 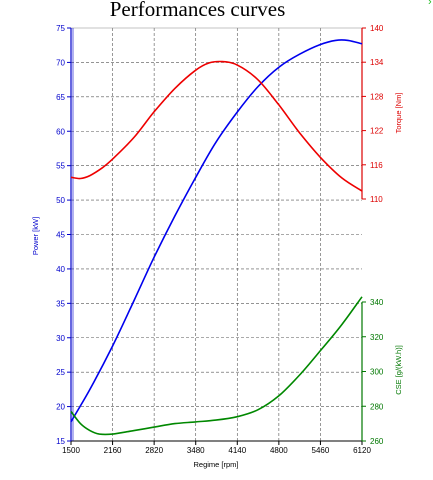 What do you see at coordinates (60, 407) in the screenshot?
I see `power-tick-label: 20` at bounding box center [60, 407].